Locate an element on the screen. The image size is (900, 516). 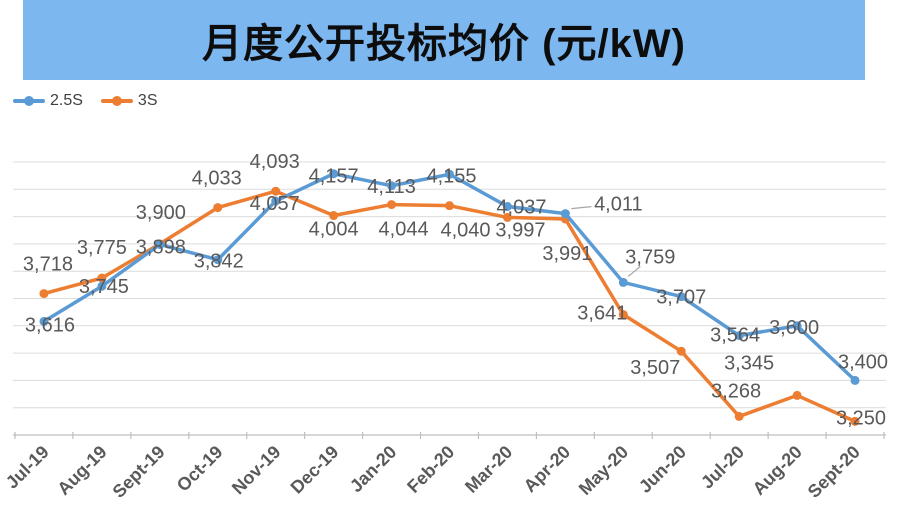
chart-title-banner: 月度公开投标均价 (元/kW) is located at coordinates (444, 40).